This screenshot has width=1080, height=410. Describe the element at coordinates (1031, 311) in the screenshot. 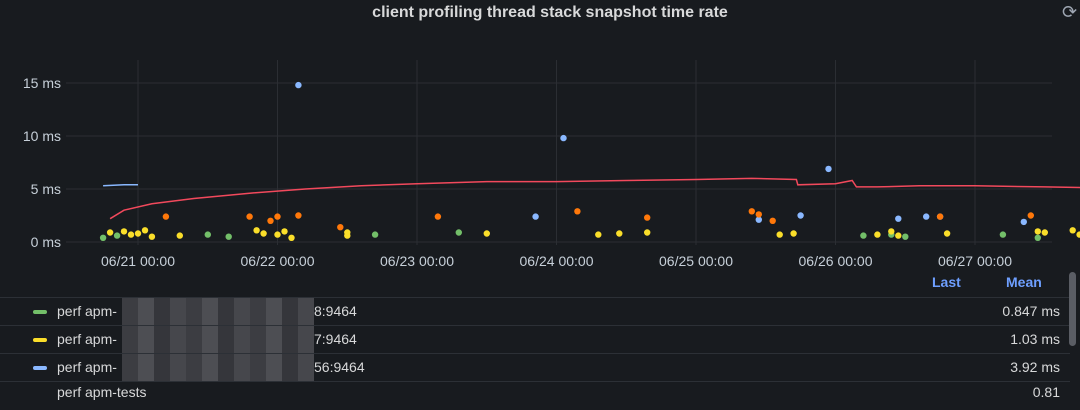

I see `legend-mean-value: 0.847 ms` at that location.